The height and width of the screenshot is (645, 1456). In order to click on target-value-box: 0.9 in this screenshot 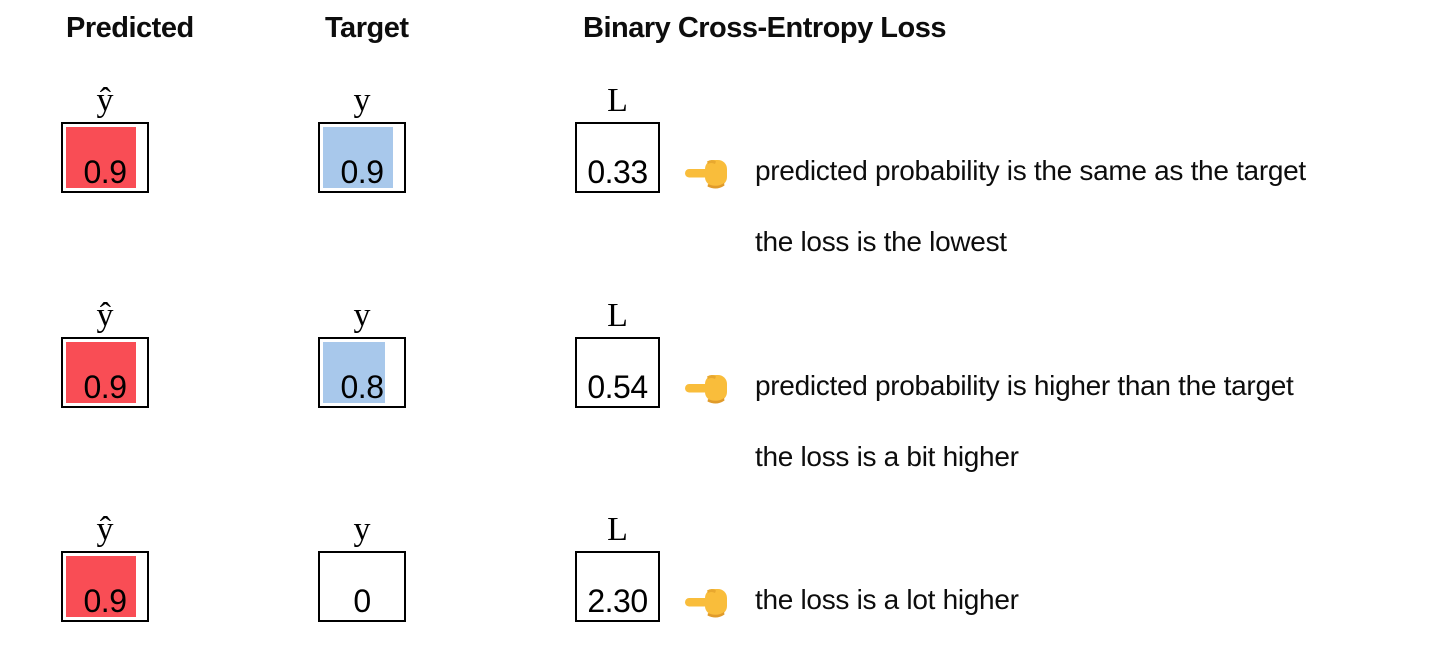, I will do `click(362, 157)`.